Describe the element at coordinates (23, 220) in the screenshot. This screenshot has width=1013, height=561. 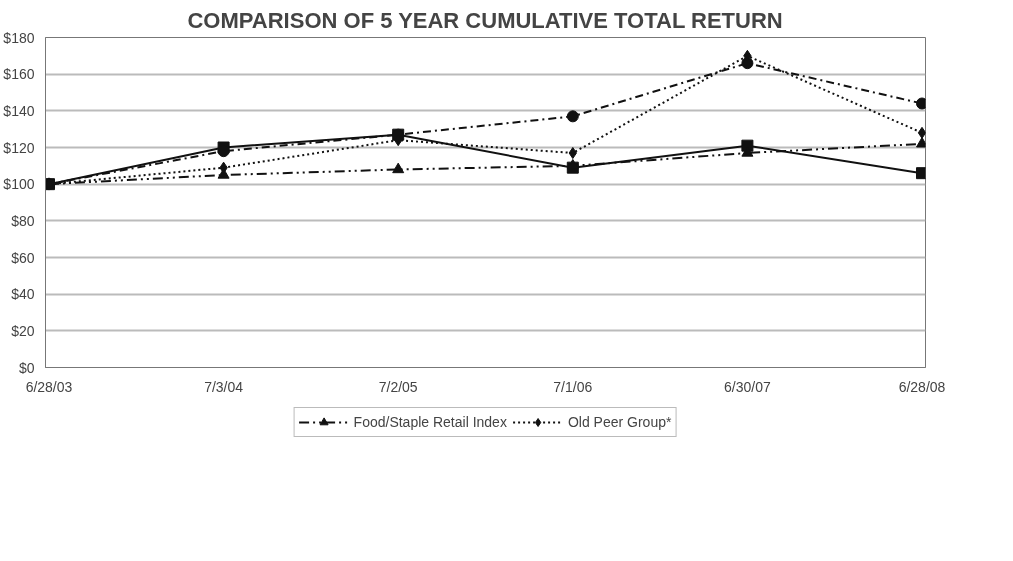
I see `y-tick-label: $80` at that location.